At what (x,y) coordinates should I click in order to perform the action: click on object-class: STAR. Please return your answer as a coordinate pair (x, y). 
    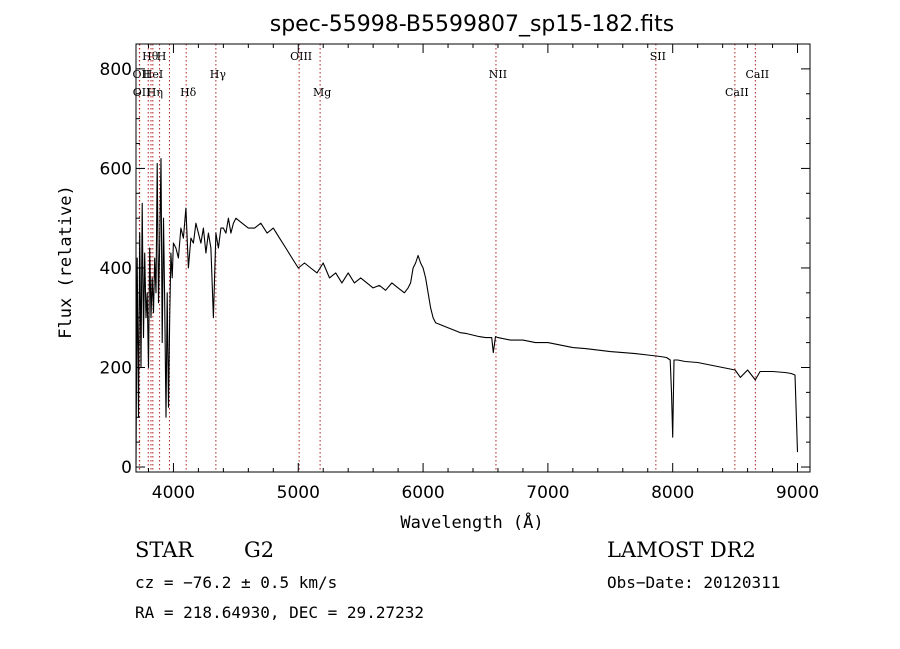
    Looking at the image, I should click on (164, 550).